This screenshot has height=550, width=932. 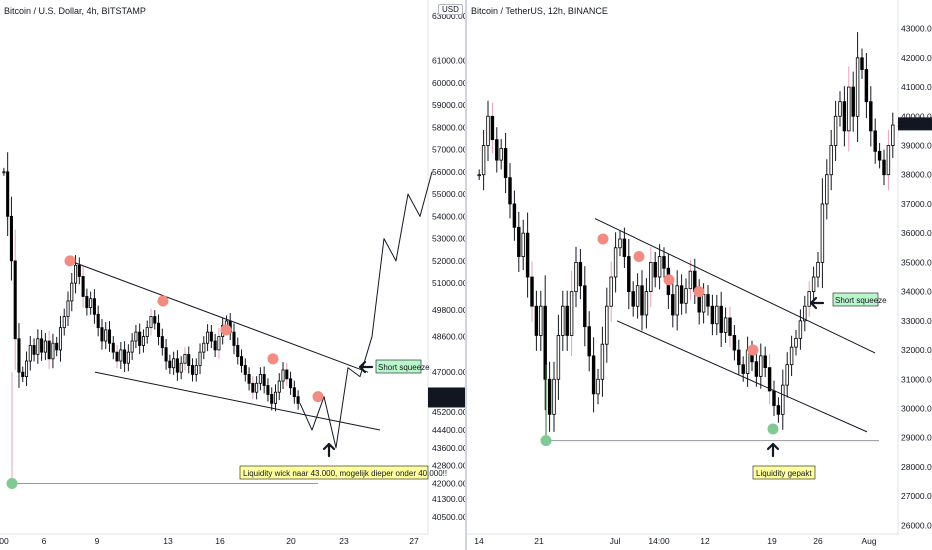 What do you see at coordinates (414, 541) in the screenshot?
I see `left-x-tick-label: 27` at bounding box center [414, 541].